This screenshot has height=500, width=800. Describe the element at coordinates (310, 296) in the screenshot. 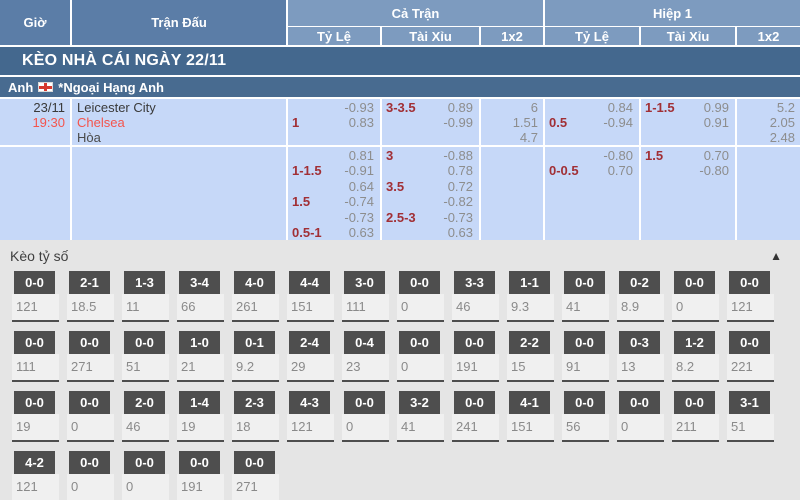

I see `score-tile: 4-4 151` at that location.